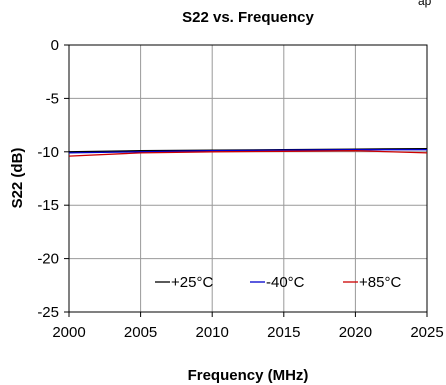  Describe the element at coordinates (285, 282) in the screenshot. I see `legend-label: -40°C` at that location.